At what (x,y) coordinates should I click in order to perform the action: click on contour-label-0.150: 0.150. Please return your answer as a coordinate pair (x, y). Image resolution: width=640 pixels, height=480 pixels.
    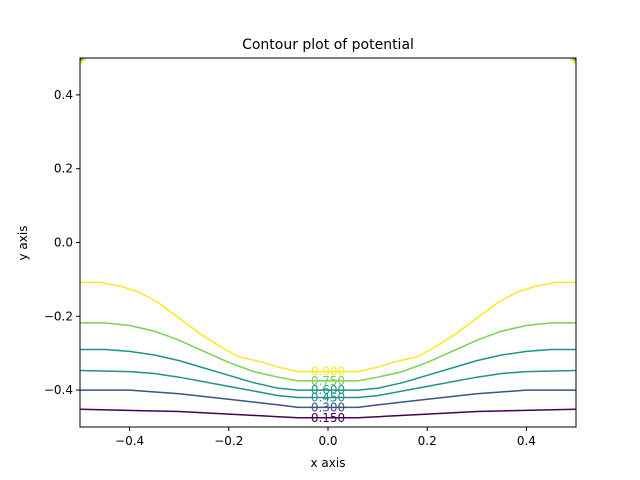
    Looking at the image, I should click on (328, 418).